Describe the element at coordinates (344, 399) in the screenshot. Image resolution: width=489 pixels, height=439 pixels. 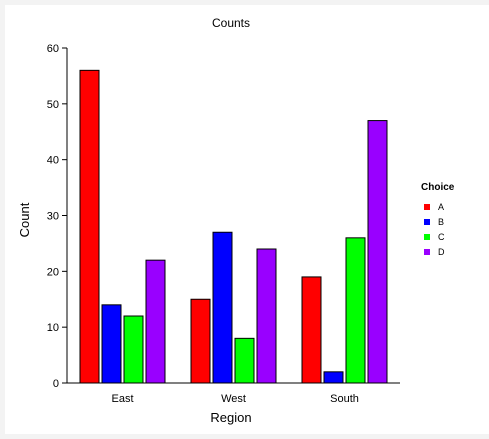
I see `x-tick-label: South` at that location.